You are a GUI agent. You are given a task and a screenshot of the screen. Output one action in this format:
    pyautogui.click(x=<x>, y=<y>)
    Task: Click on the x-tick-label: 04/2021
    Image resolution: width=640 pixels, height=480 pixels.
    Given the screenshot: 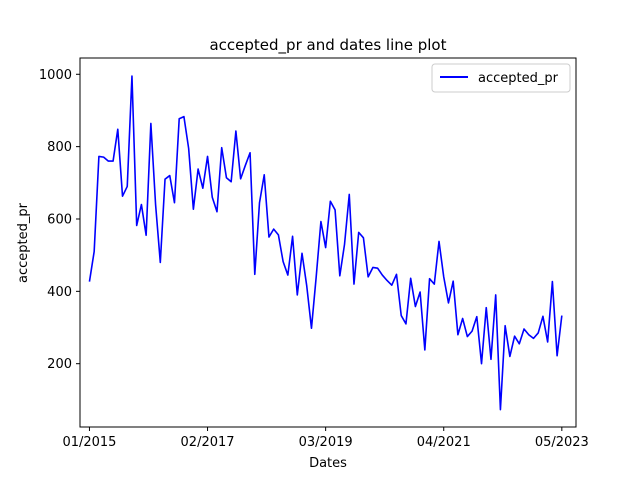 What is the action you would take?
    pyautogui.click(x=444, y=442)
    